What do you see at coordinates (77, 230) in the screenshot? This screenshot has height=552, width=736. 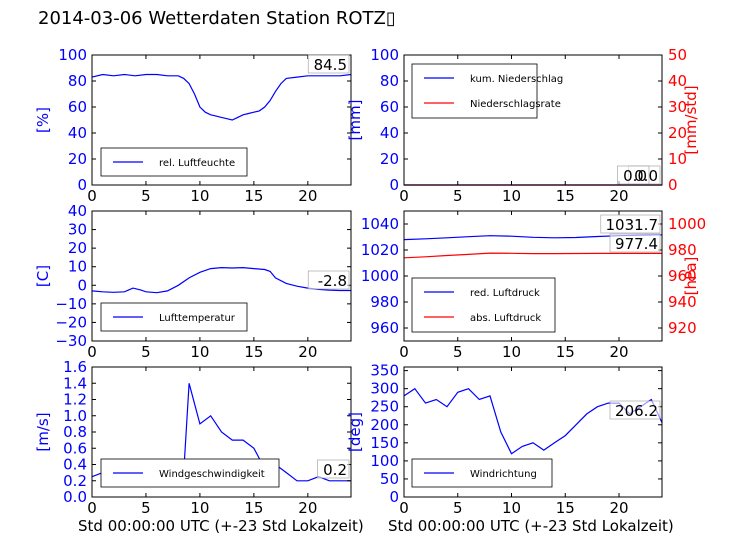 I see `y-tick-label-temperature: 30` at bounding box center [77, 230].